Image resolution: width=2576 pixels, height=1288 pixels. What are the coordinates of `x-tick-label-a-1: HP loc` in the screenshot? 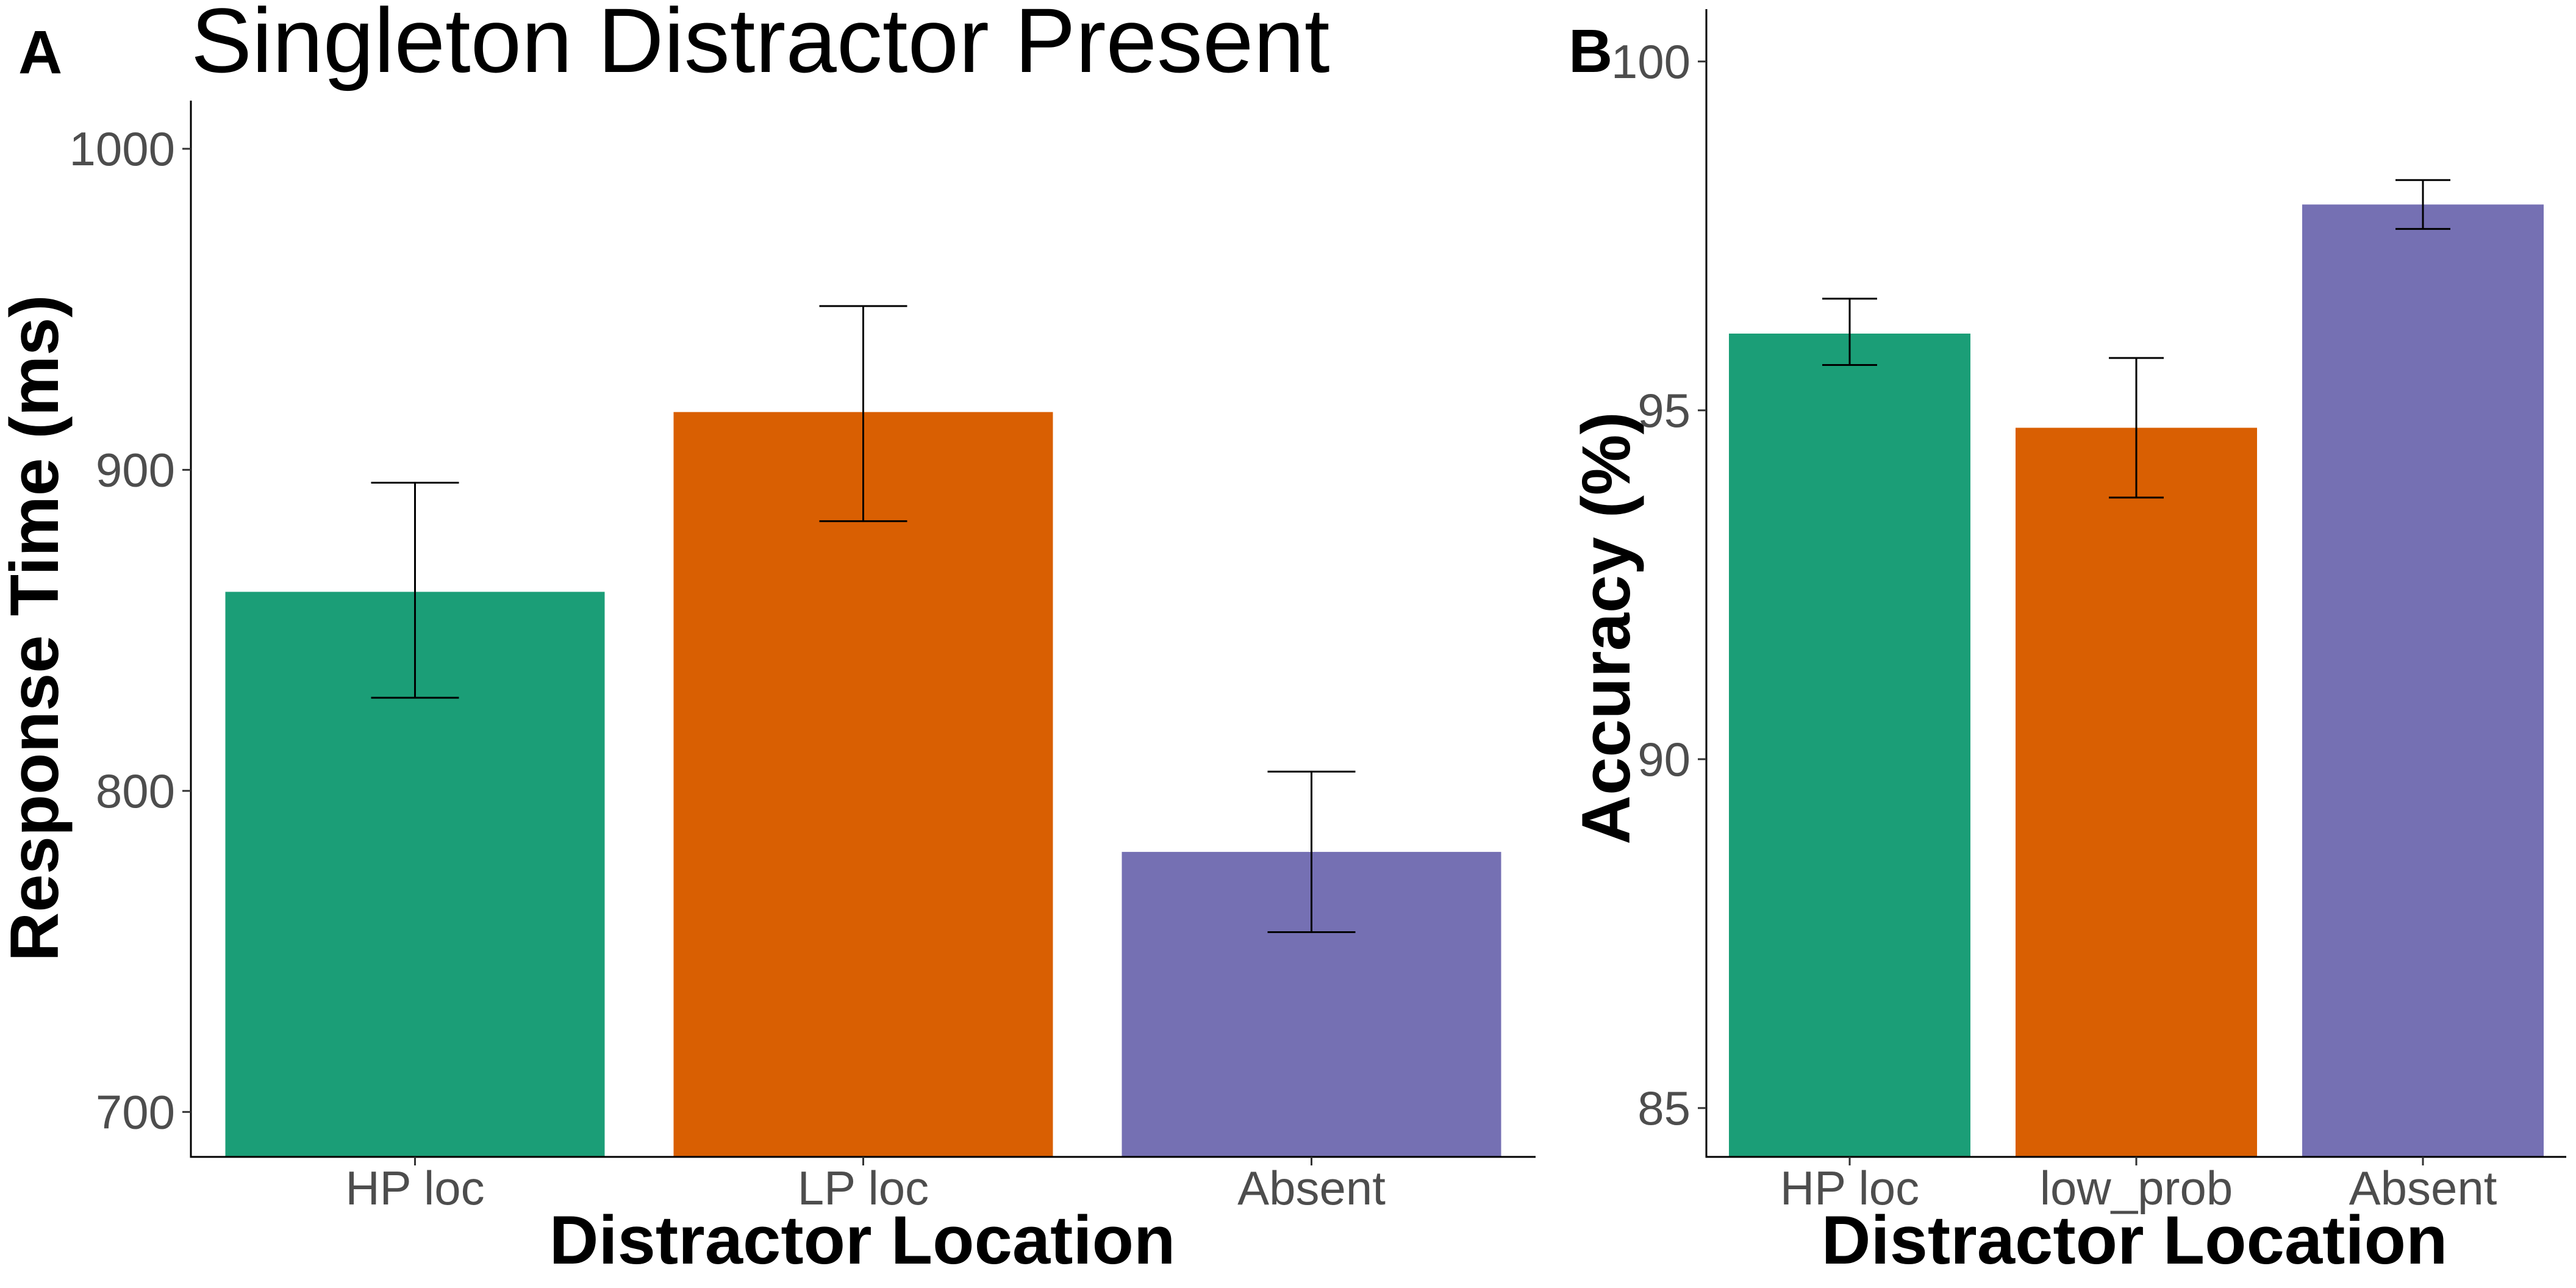 It's located at (414, 1188).